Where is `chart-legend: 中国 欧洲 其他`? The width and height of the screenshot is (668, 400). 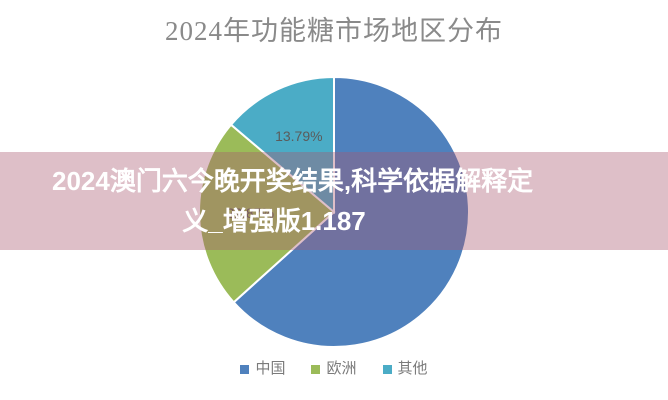 chart-legend: 中国 欧洲 其他 is located at coordinates (334, 369).